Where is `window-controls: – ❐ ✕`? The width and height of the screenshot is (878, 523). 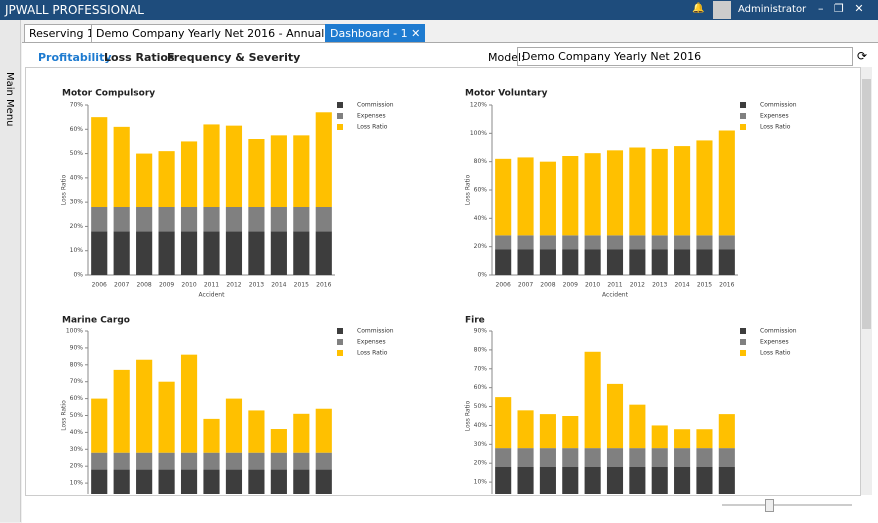 window-controls: – ❐ ✕ is located at coordinates (841, 8).